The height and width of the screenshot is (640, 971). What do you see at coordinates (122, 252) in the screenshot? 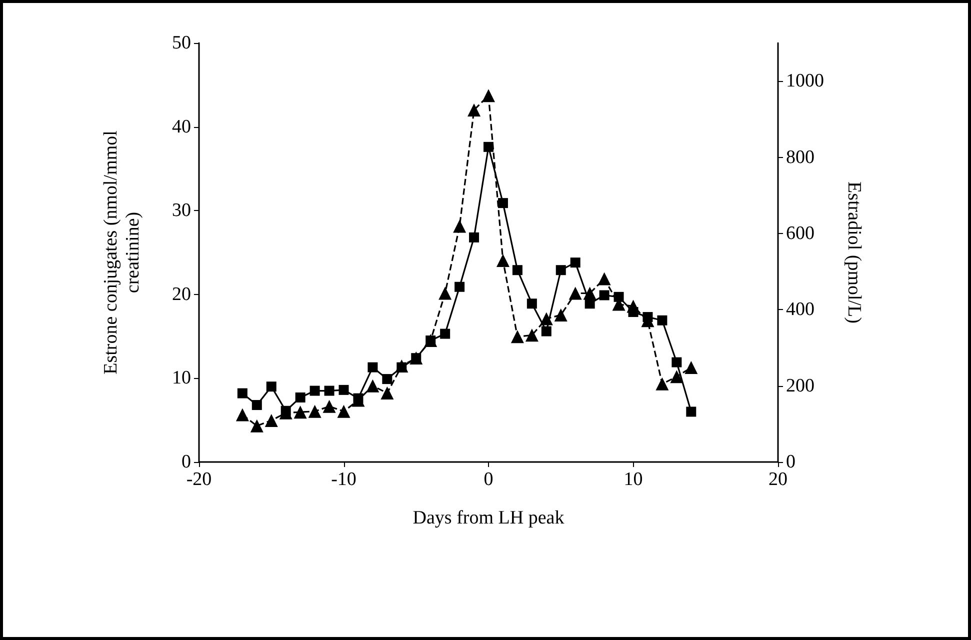
I see `y-axis-title: Estrone conjugates (nmol/mmol creatinine)` at bounding box center [122, 252].